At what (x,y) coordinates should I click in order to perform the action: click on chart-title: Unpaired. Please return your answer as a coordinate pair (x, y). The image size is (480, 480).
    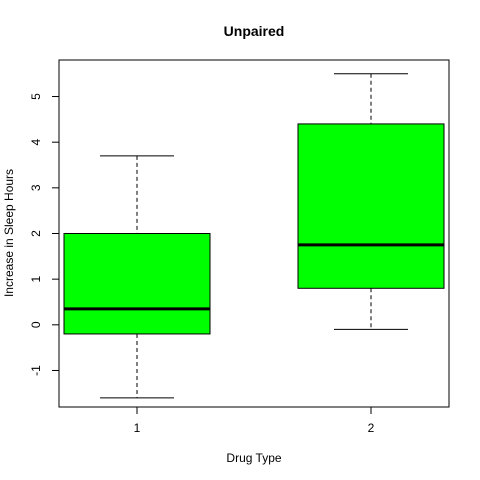
    Looking at the image, I should click on (254, 31).